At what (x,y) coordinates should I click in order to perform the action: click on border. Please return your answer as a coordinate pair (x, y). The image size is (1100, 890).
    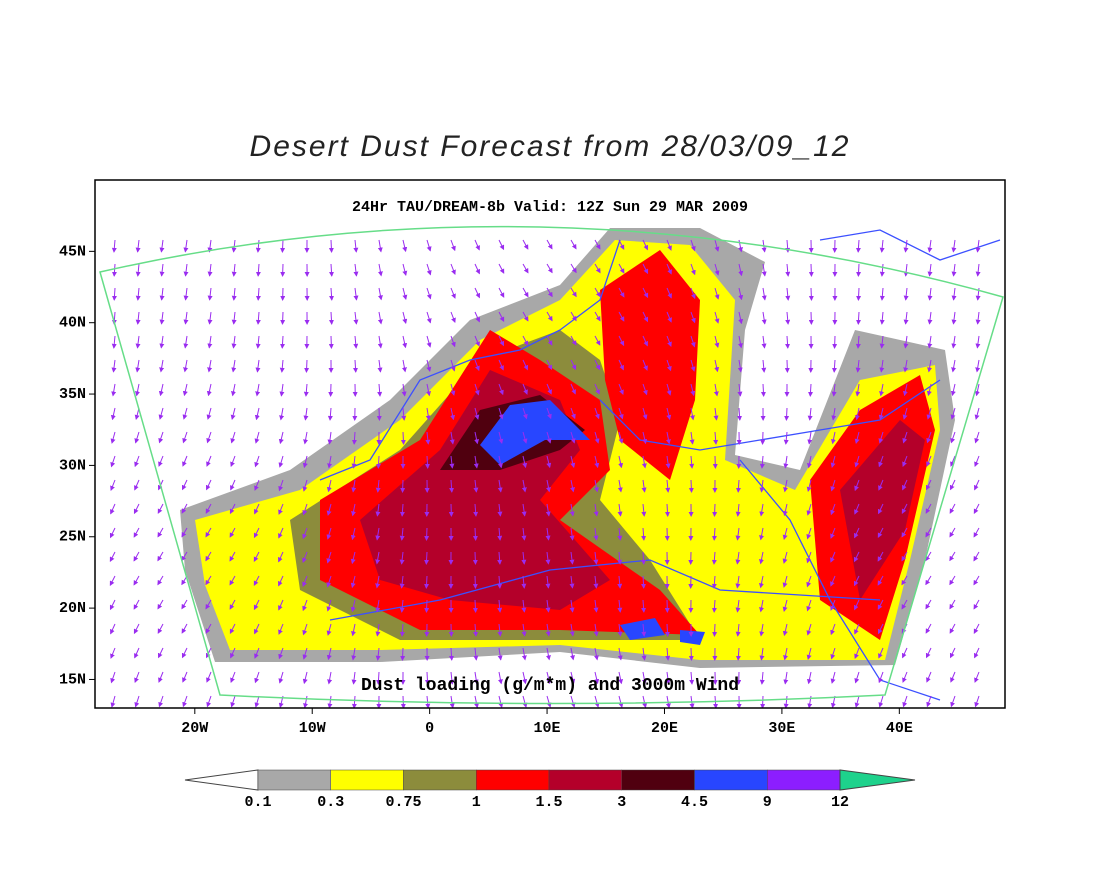
    Looking at the image, I should click on (605, 590).